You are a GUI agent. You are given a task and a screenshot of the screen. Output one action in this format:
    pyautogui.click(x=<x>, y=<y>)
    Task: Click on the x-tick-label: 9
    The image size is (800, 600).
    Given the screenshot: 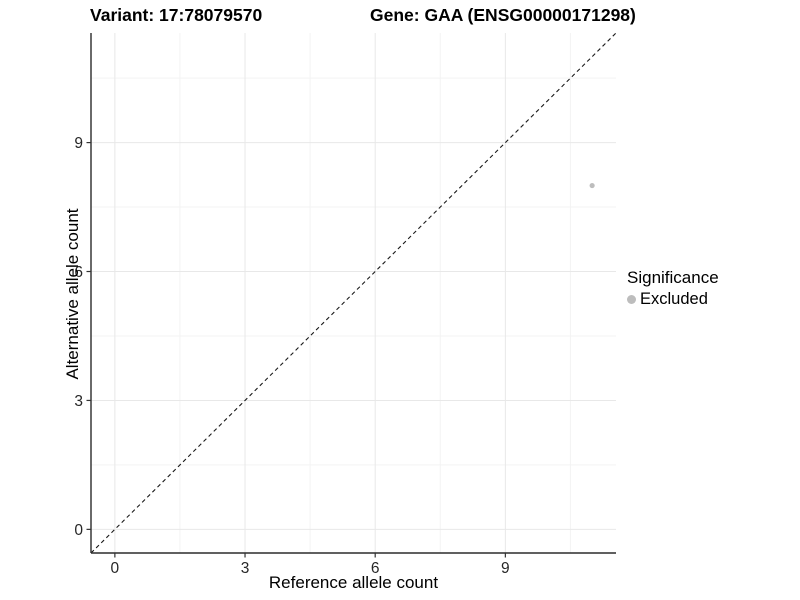 What is the action you would take?
    pyautogui.click(x=505, y=568)
    